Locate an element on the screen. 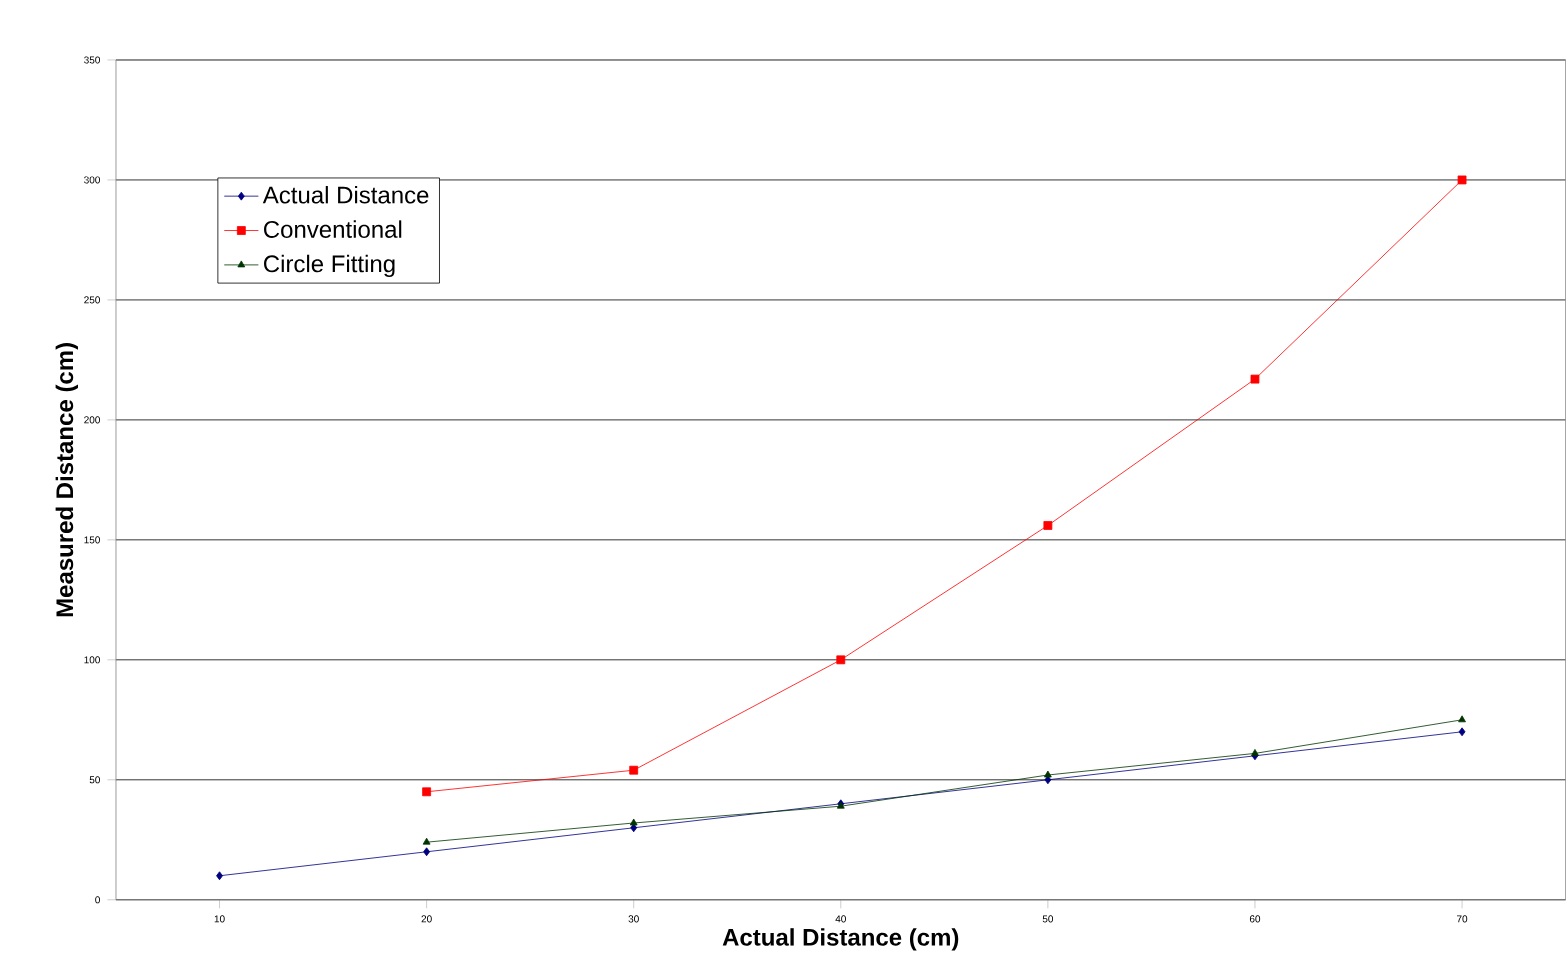 The image size is (1566, 966). y-axis-title: Measured Distance (cm) is located at coordinates (66, 480).